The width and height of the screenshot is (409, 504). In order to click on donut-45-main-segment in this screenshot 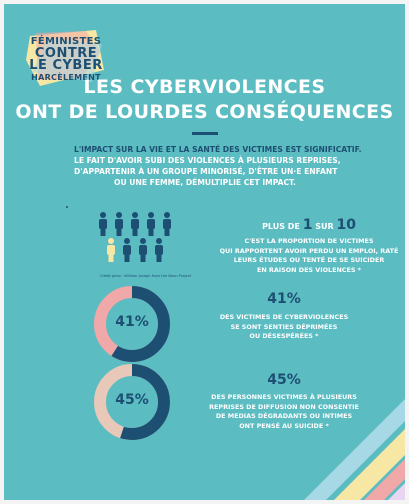, I will do `click(132, 402)`.